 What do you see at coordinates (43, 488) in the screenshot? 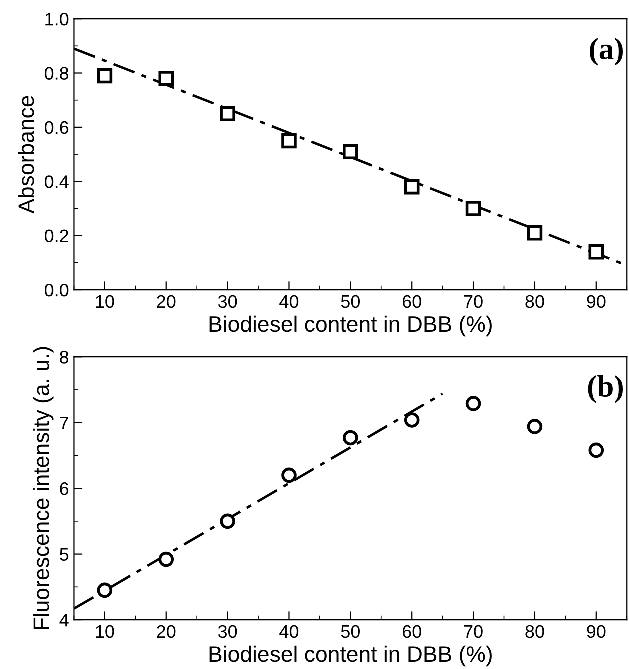
I see `y-axis-title: Fluorescence intensity (a. u.)` at bounding box center [43, 488].